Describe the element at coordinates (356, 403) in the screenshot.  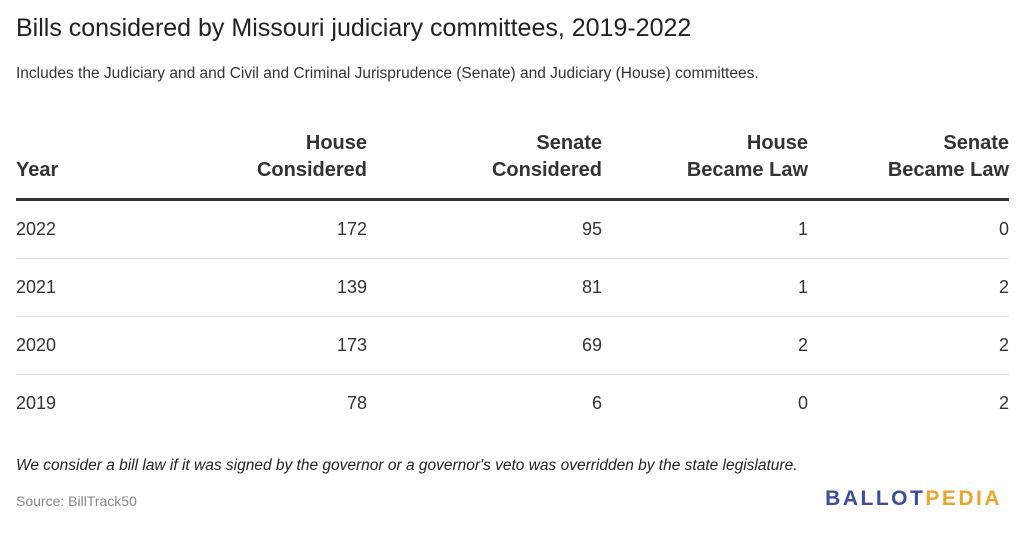
I see `cell-house-considered: 78` at that location.